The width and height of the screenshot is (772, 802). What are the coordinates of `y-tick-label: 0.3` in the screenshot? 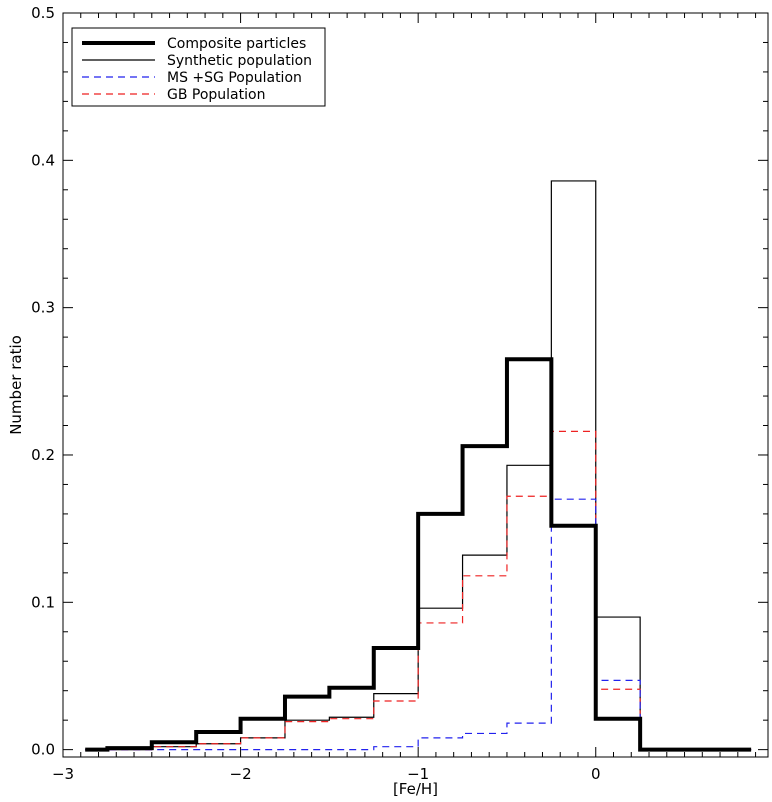 It's located at (43, 308).